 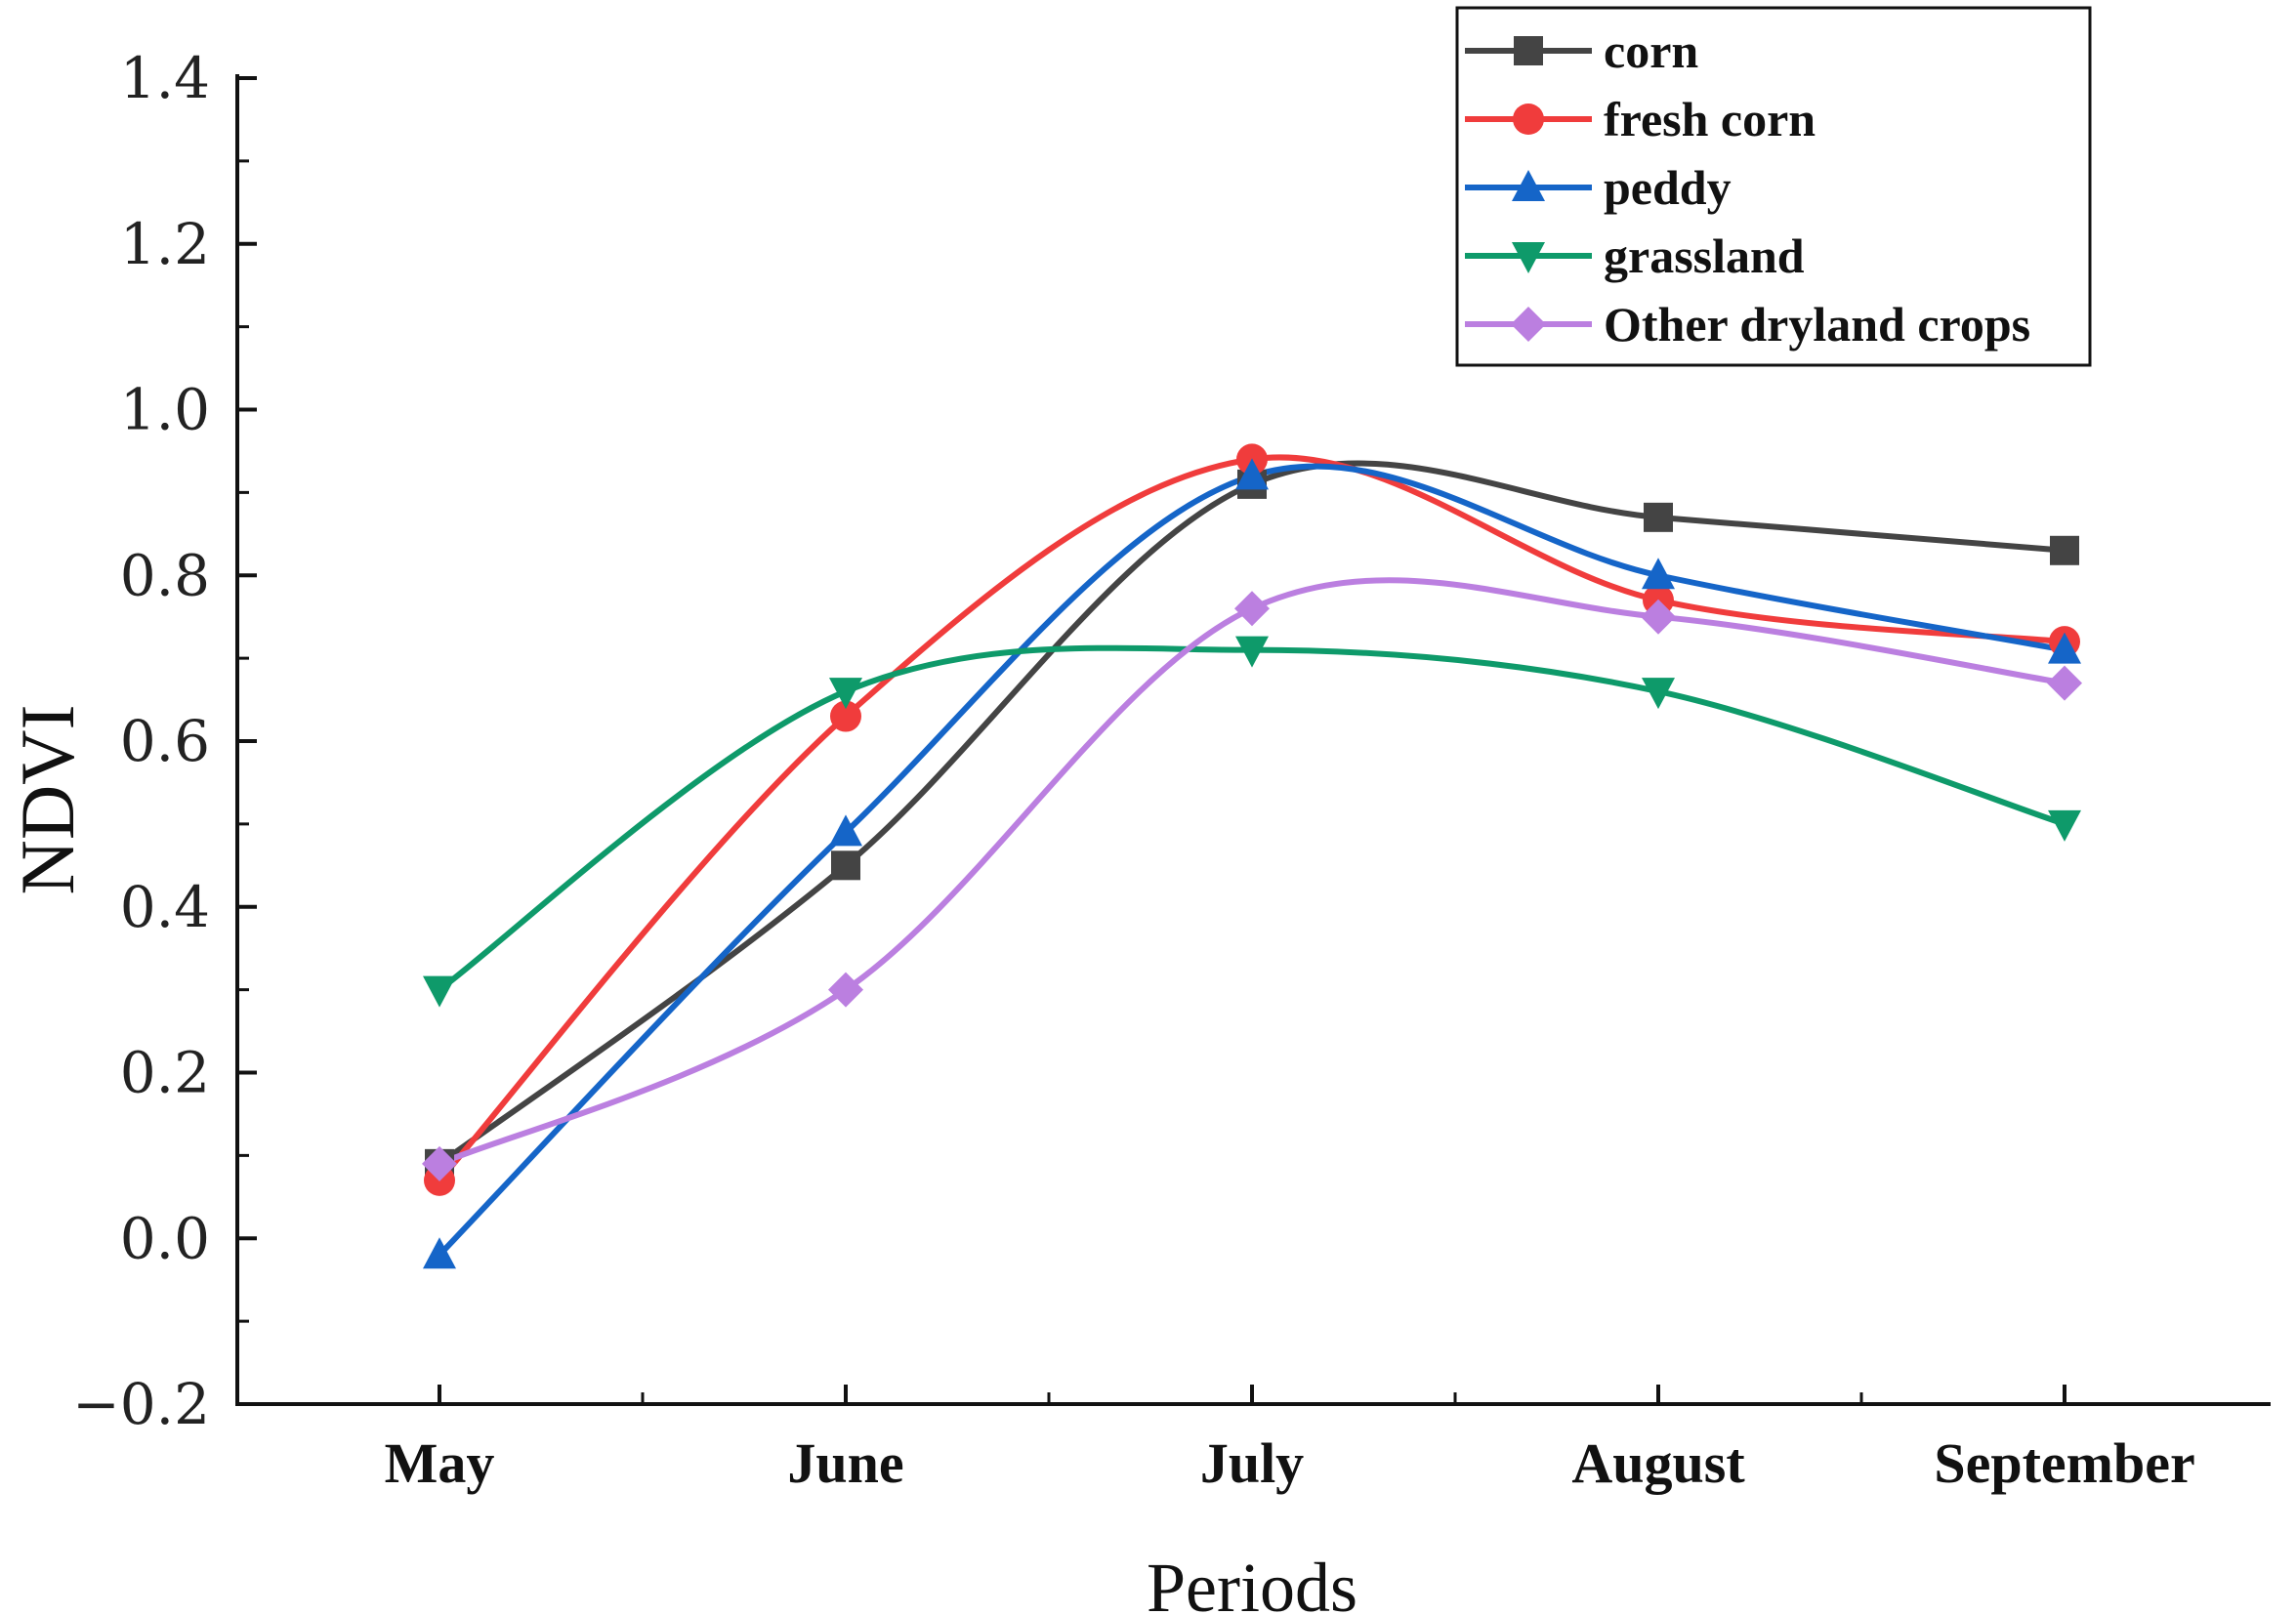 What do you see at coordinates (1704, 255) in the screenshot?
I see `legend-label: grassland` at bounding box center [1704, 255].